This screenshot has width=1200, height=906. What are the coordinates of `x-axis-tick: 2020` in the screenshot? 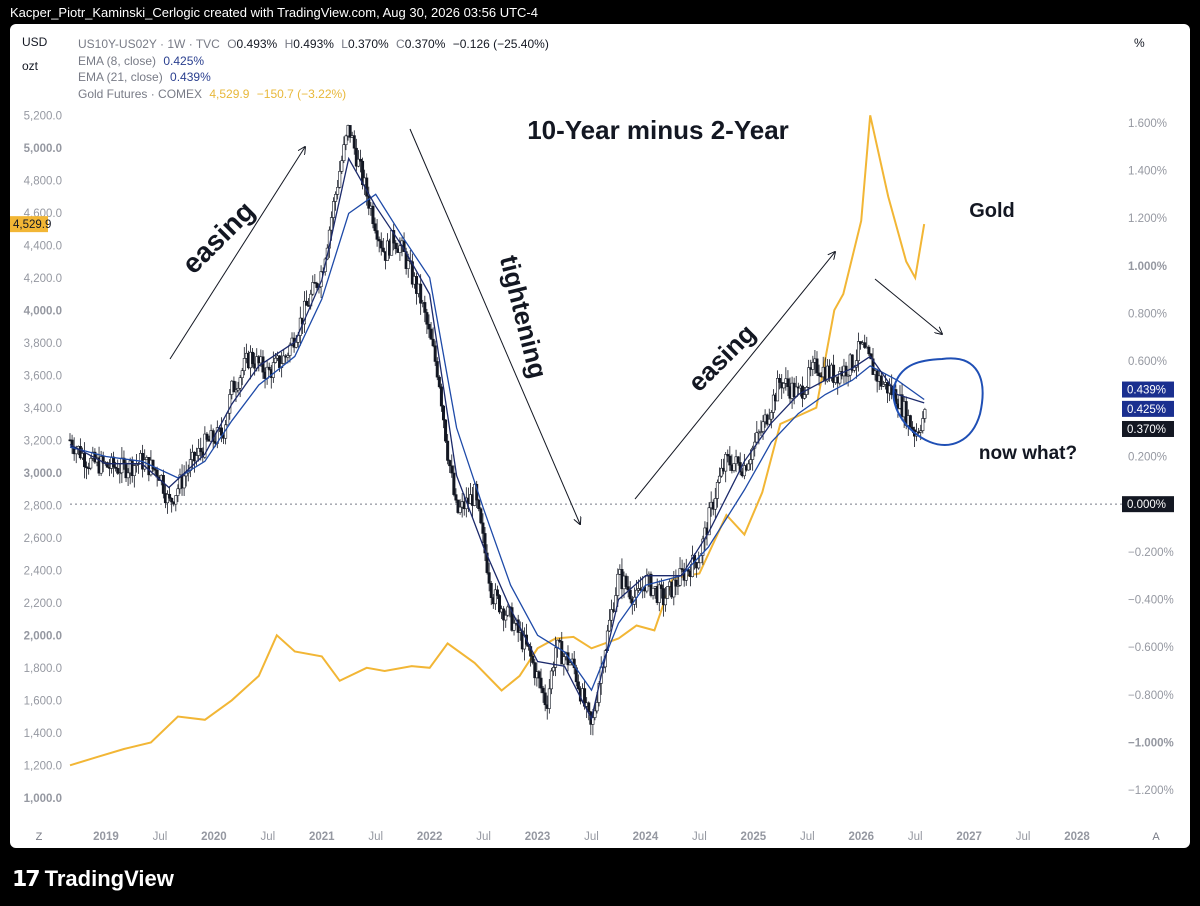 It's located at (214, 837).